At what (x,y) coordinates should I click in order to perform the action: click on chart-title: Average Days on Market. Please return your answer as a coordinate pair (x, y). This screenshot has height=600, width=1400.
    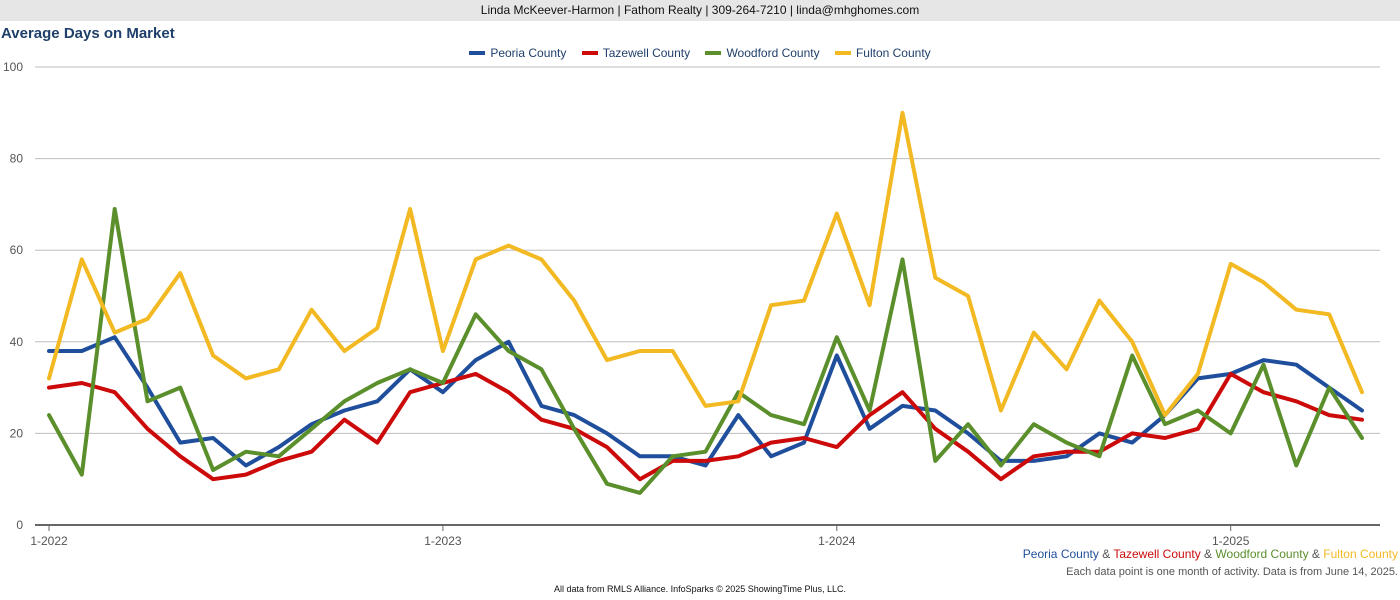
    Looking at the image, I should click on (88, 33).